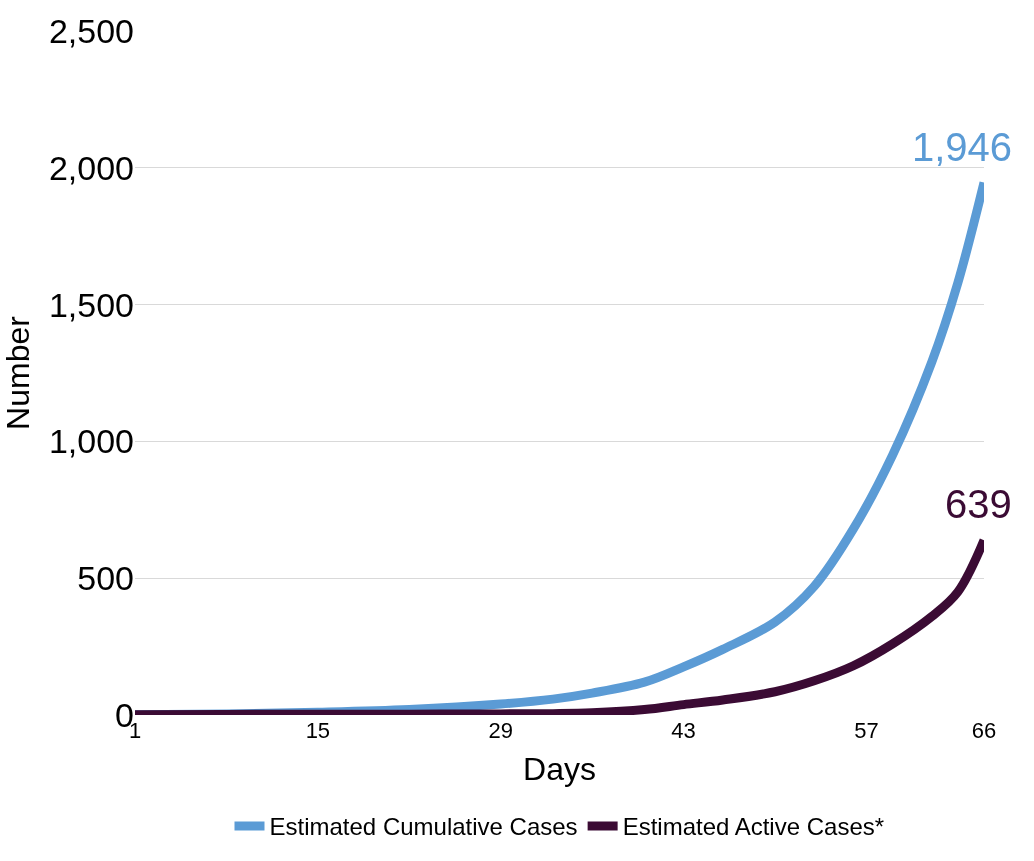 The image size is (1034, 861). What do you see at coordinates (91, 304) in the screenshot?
I see `y-tick-label: 1,500` at bounding box center [91, 304].